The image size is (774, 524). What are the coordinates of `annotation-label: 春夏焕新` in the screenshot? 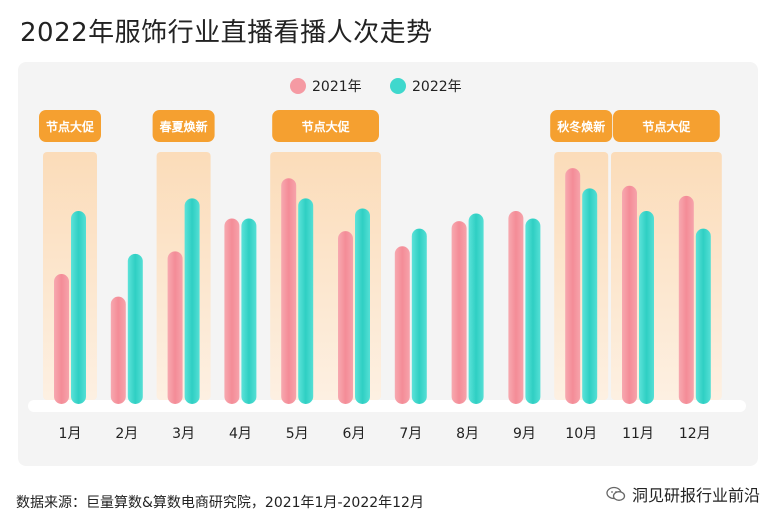 It's located at (183, 126).